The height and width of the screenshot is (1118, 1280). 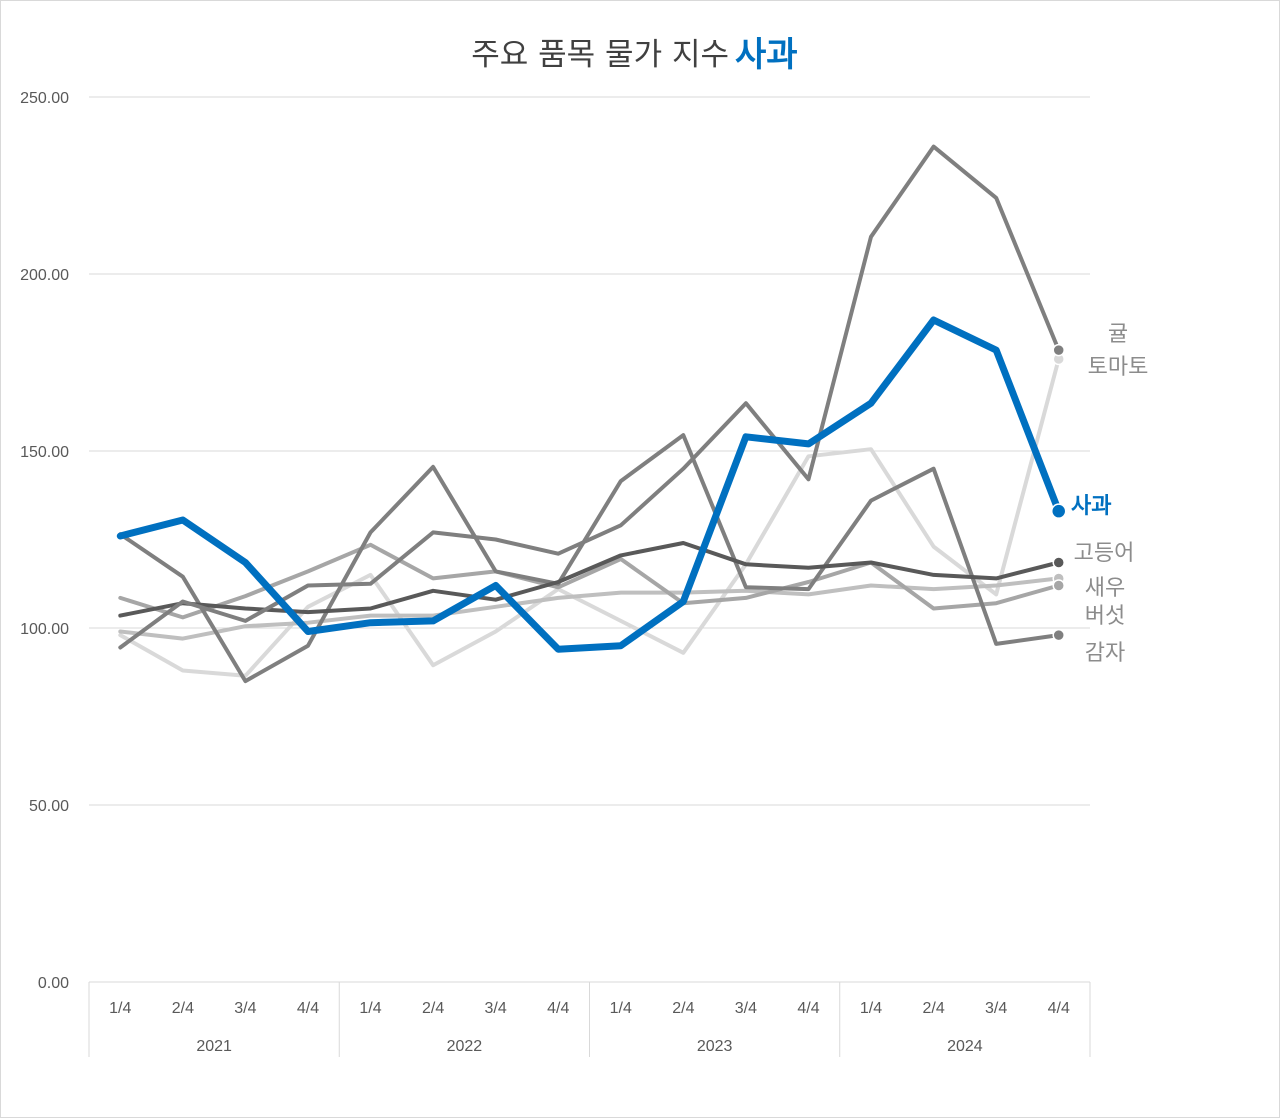 I want to click on y-tick-label: 100.00, so click(x=44, y=629).